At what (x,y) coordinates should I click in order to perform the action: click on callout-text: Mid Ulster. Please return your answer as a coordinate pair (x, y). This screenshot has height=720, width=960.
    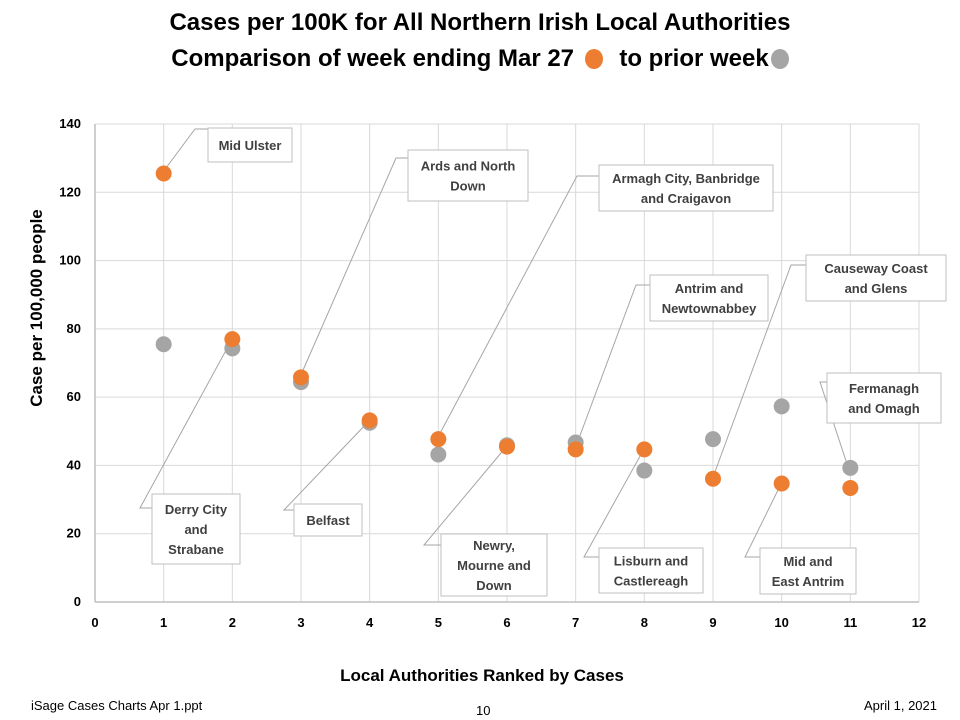
    Looking at the image, I should click on (250, 145).